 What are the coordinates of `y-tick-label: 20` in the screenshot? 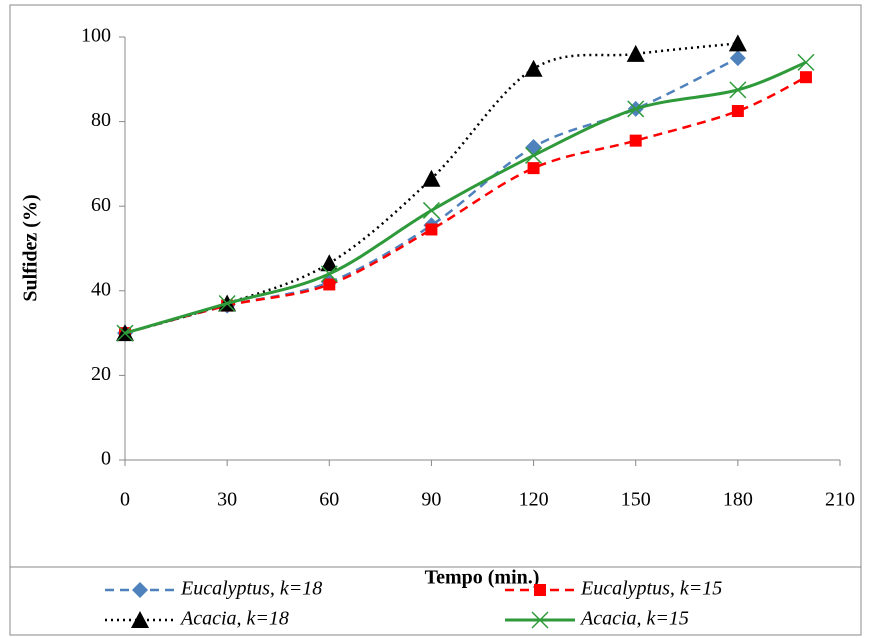 It's located at (101, 374).